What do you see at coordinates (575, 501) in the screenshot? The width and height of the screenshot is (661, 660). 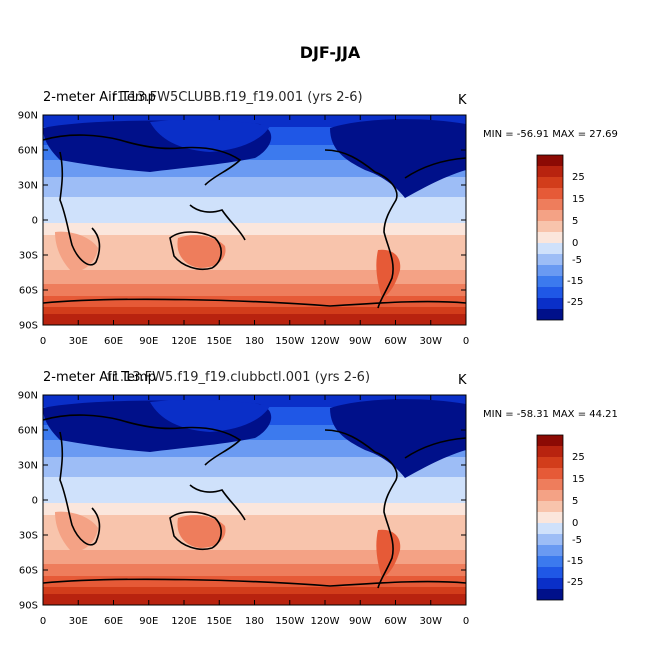 I see `cb-label: 5` at bounding box center [575, 501].